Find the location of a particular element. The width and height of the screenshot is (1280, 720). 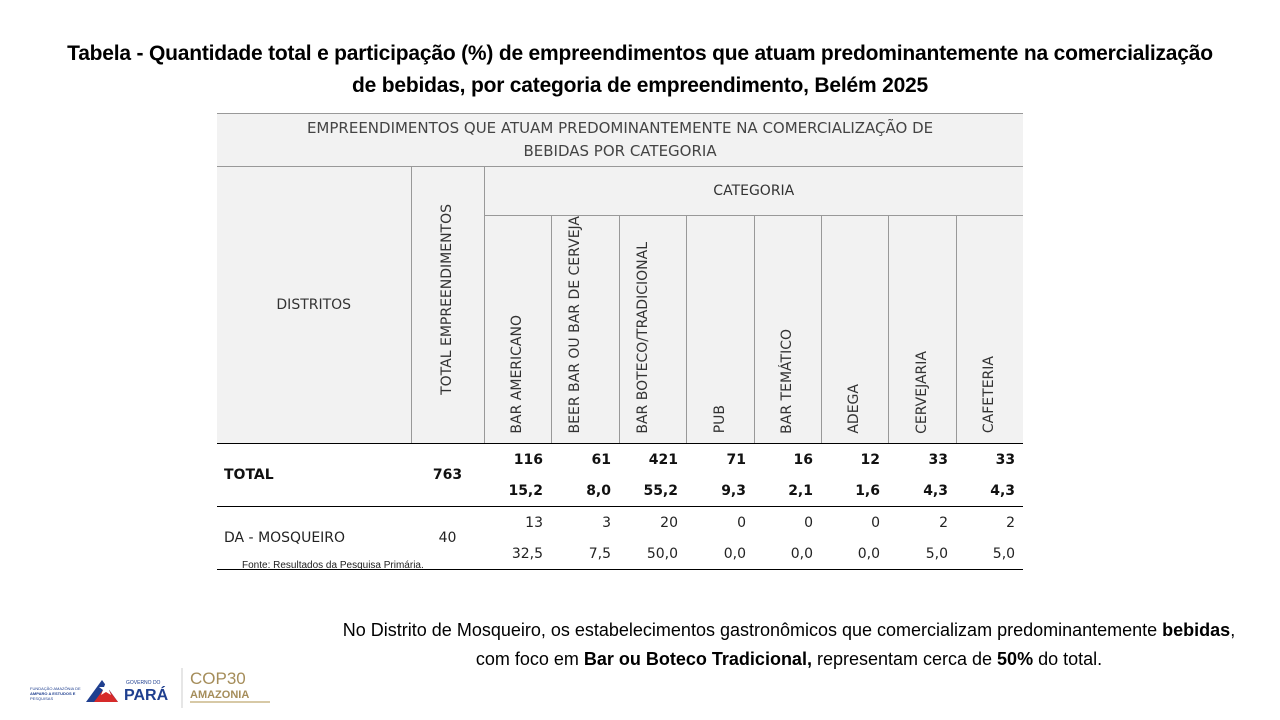

source-note: Fonte: Resultados da Pesquisa Primária. is located at coordinates (333, 565).